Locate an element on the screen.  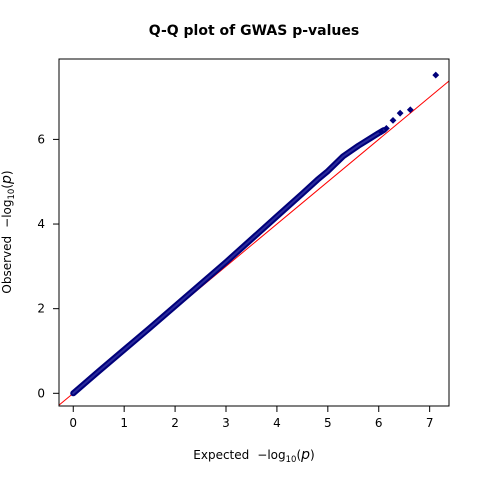
x-tick-label: 4 is located at coordinates (277, 423).